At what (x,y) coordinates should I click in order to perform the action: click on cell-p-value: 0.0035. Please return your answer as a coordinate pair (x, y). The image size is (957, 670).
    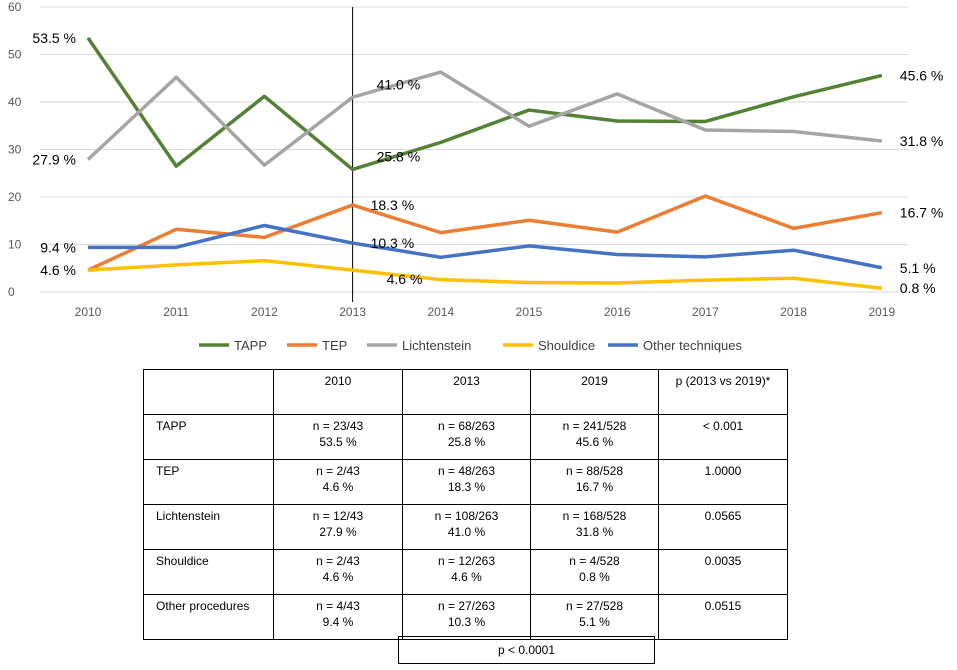
    Looking at the image, I should click on (723, 572).